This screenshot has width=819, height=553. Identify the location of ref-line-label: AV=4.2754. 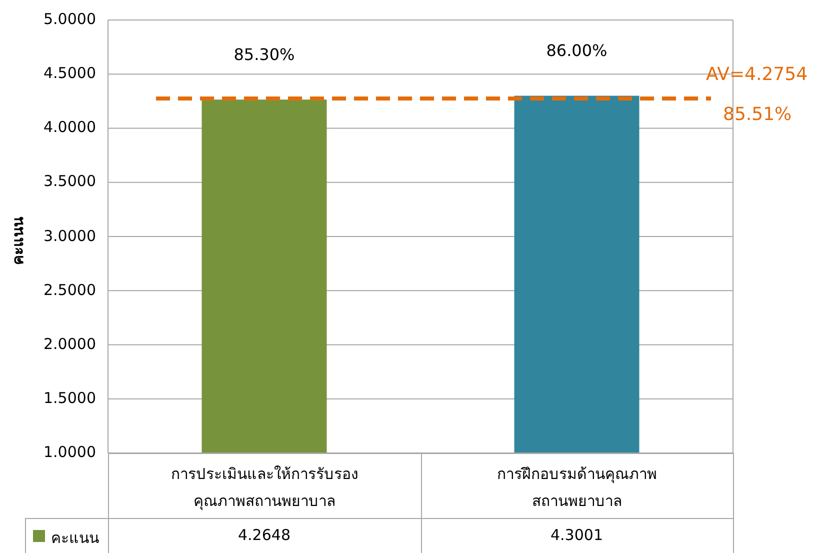
(757, 75).